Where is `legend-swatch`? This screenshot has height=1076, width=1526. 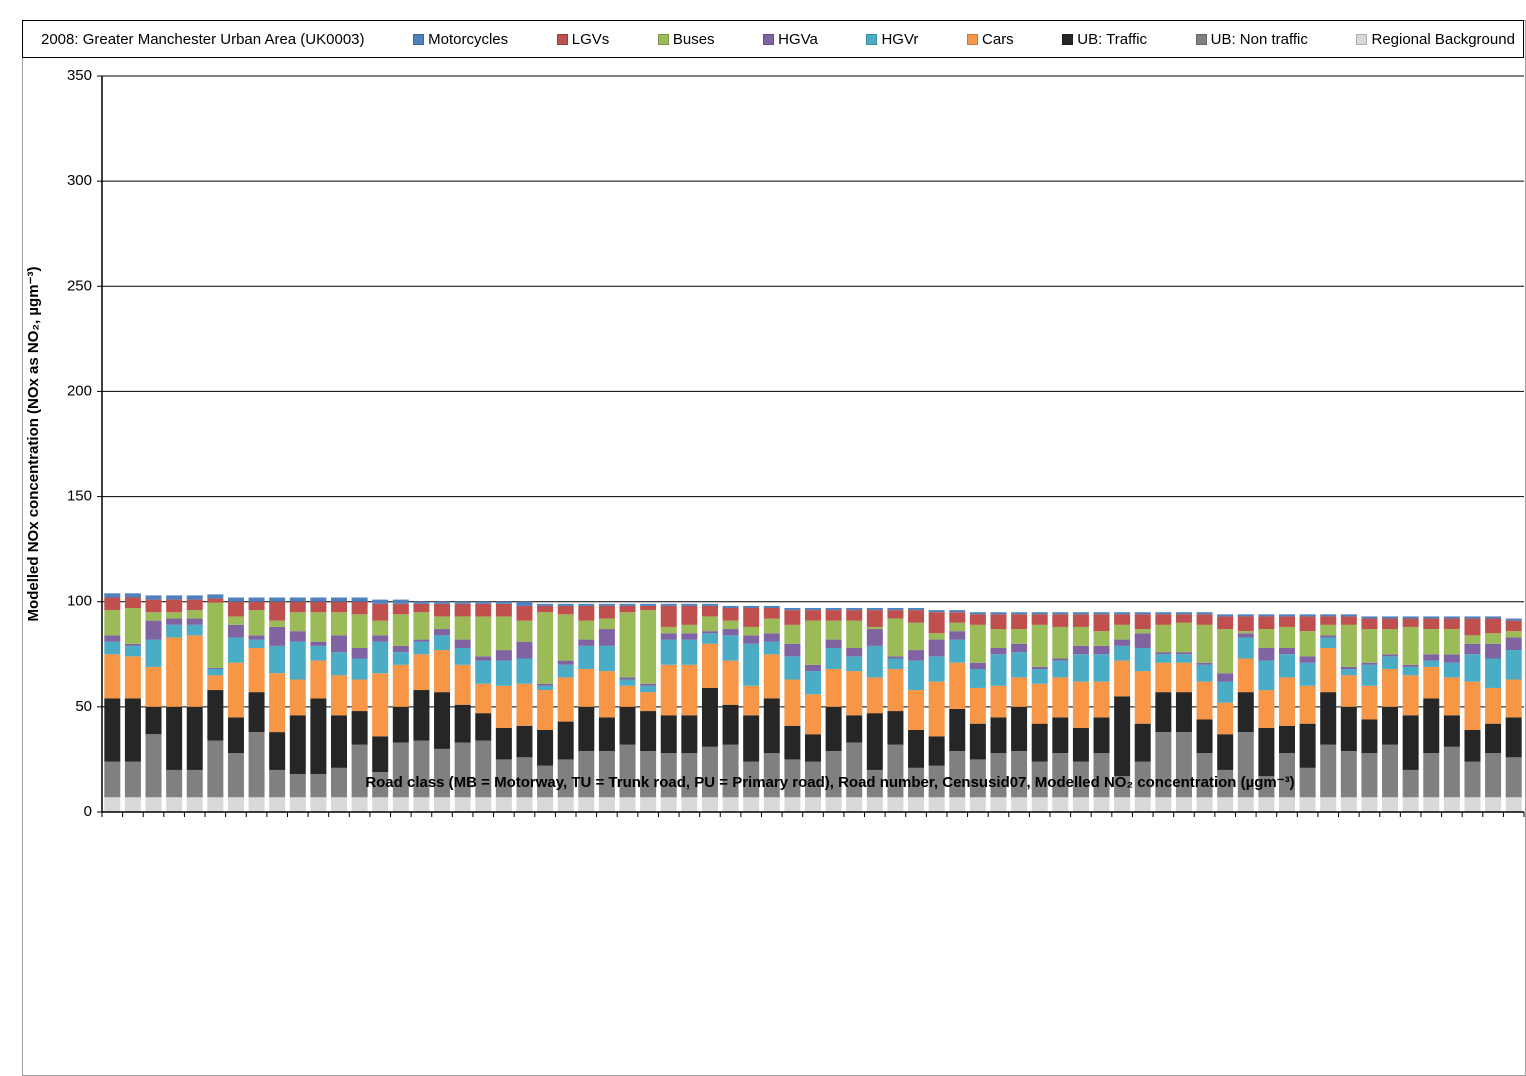 legend-swatch is located at coordinates (562, 39).